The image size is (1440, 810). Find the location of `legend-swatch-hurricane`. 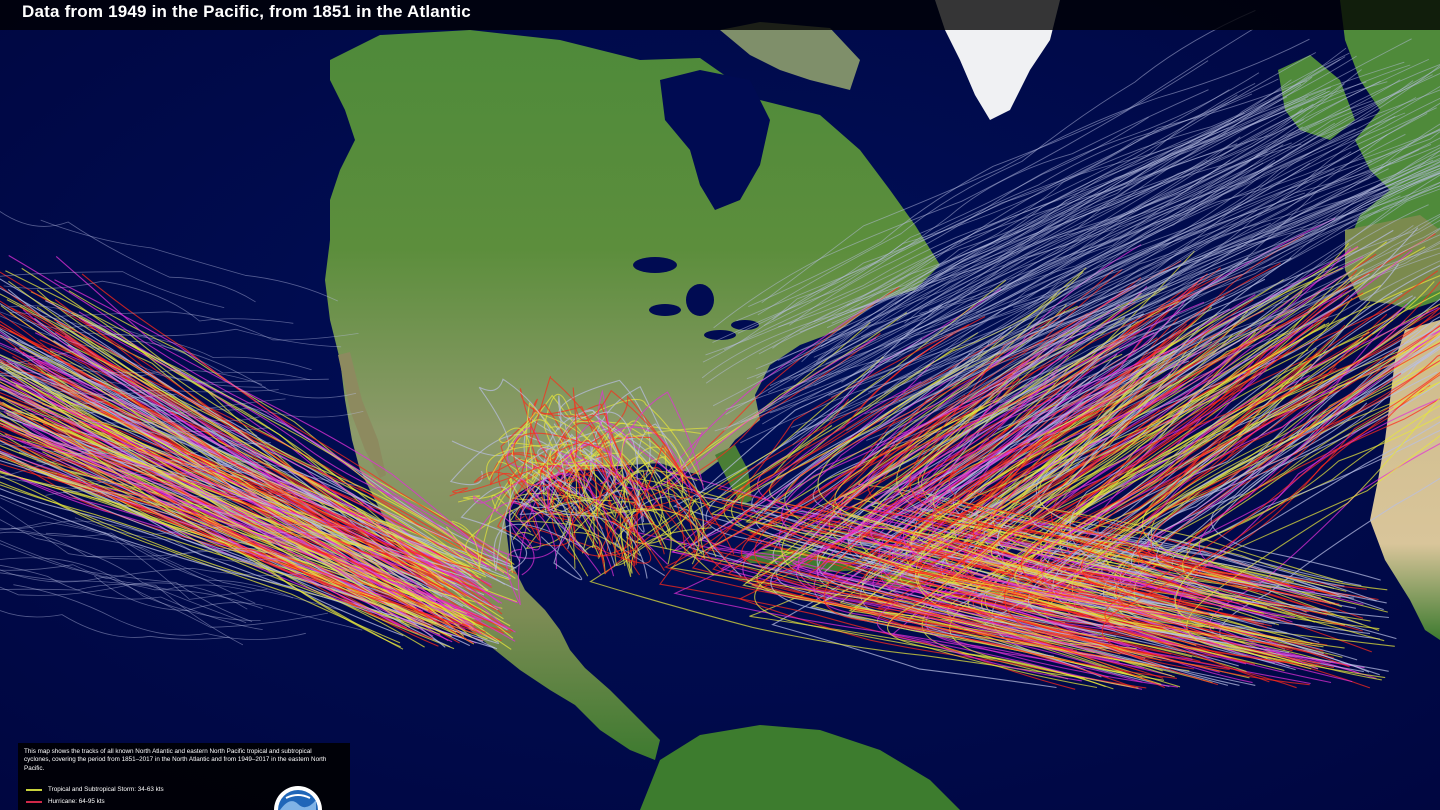

legend-swatch-hurricane is located at coordinates (34, 801).